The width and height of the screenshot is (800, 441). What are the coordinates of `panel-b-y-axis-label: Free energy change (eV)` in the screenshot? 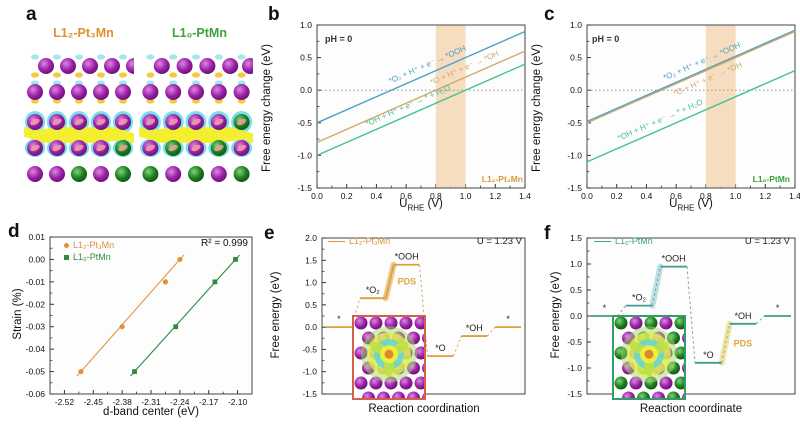 It's located at (267, 108).